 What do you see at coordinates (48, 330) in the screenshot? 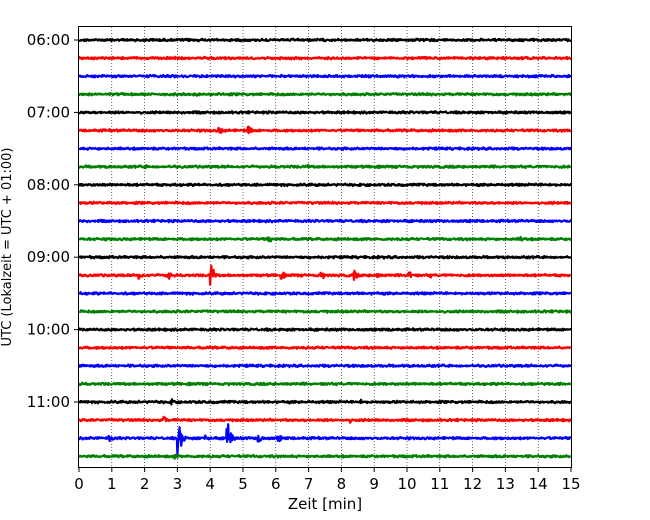
I see `y-tick-label: 10:00` at bounding box center [48, 330].